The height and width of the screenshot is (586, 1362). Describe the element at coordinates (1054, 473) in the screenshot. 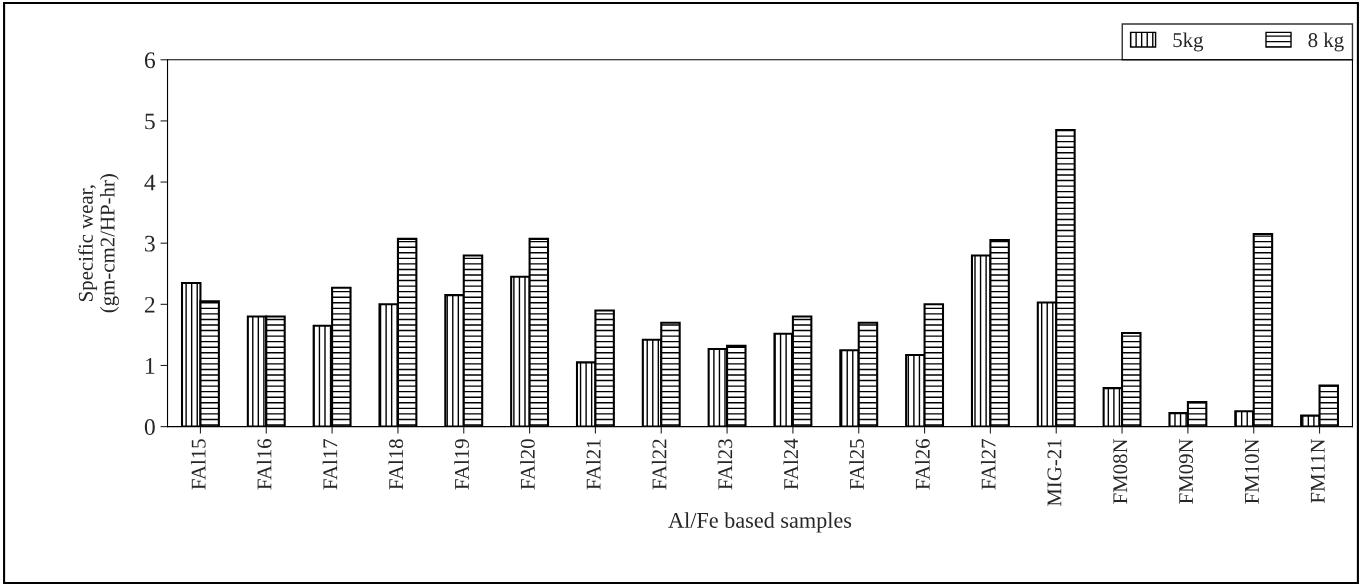

I see `x-tick-label: MIG-21` at that location.